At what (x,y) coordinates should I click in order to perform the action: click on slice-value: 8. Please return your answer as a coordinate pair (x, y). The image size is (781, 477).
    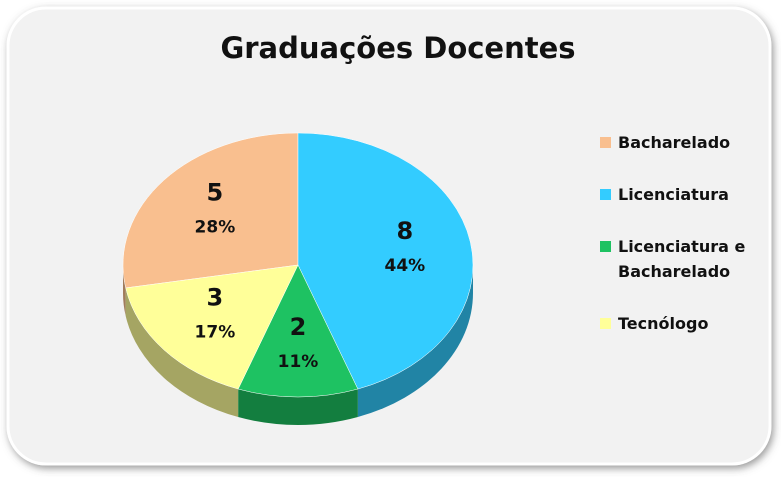
    Looking at the image, I should click on (405, 231).